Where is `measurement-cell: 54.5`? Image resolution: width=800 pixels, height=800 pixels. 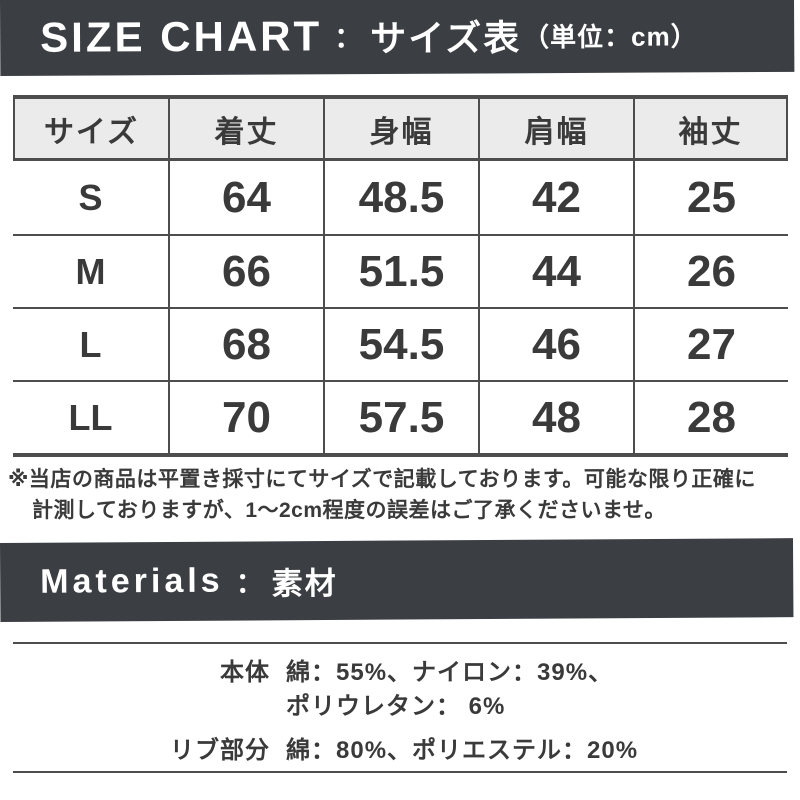
measurement-cell: 54.5 is located at coordinates (400, 343).